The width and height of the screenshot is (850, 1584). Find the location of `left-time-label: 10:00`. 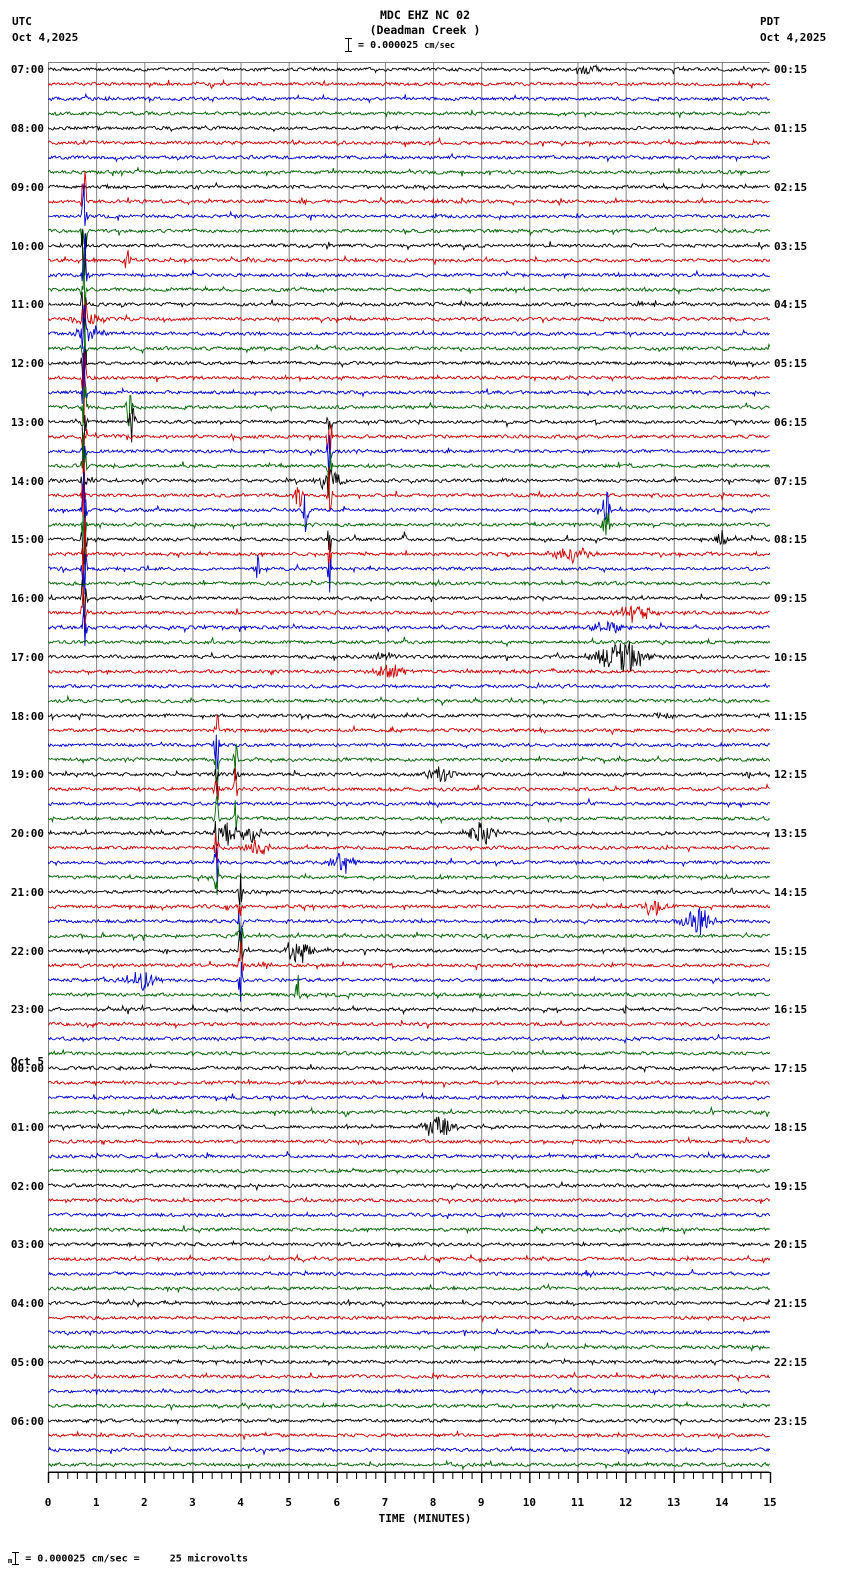

left-time-label: 10:00 is located at coordinates (27, 246).